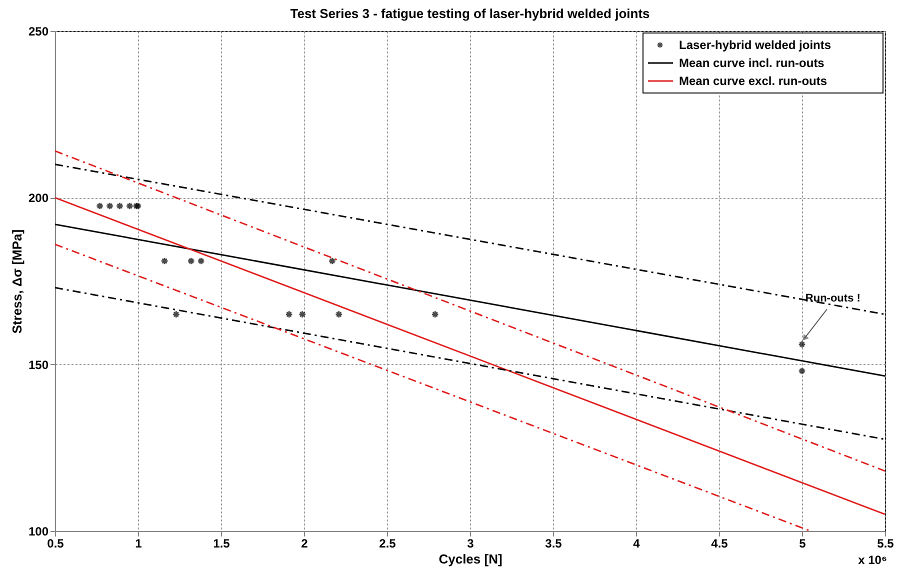  I want to click on legend-label: Mean curve incl. run-outs, so click(752, 63).